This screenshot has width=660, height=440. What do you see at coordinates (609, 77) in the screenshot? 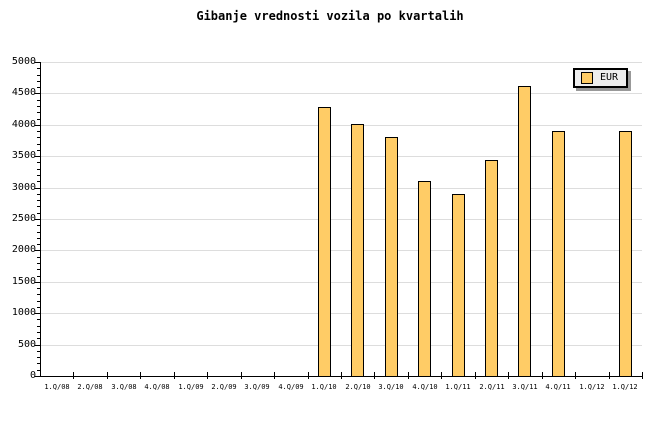
I see `legend-label: EUR` at bounding box center [609, 77].